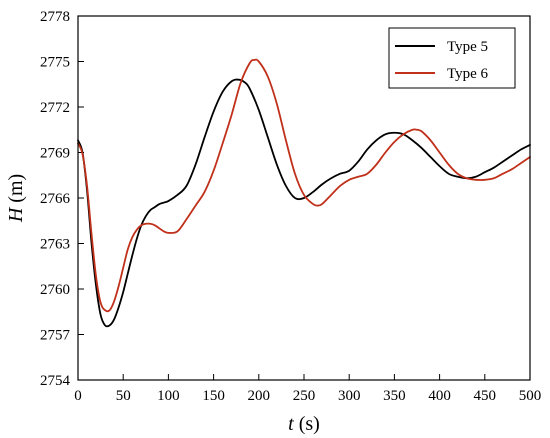 The width and height of the screenshot is (550, 438). What do you see at coordinates (259, 396) in the screenshot?
I see `x-tick-label: 200` at bounding box center [259, 396].